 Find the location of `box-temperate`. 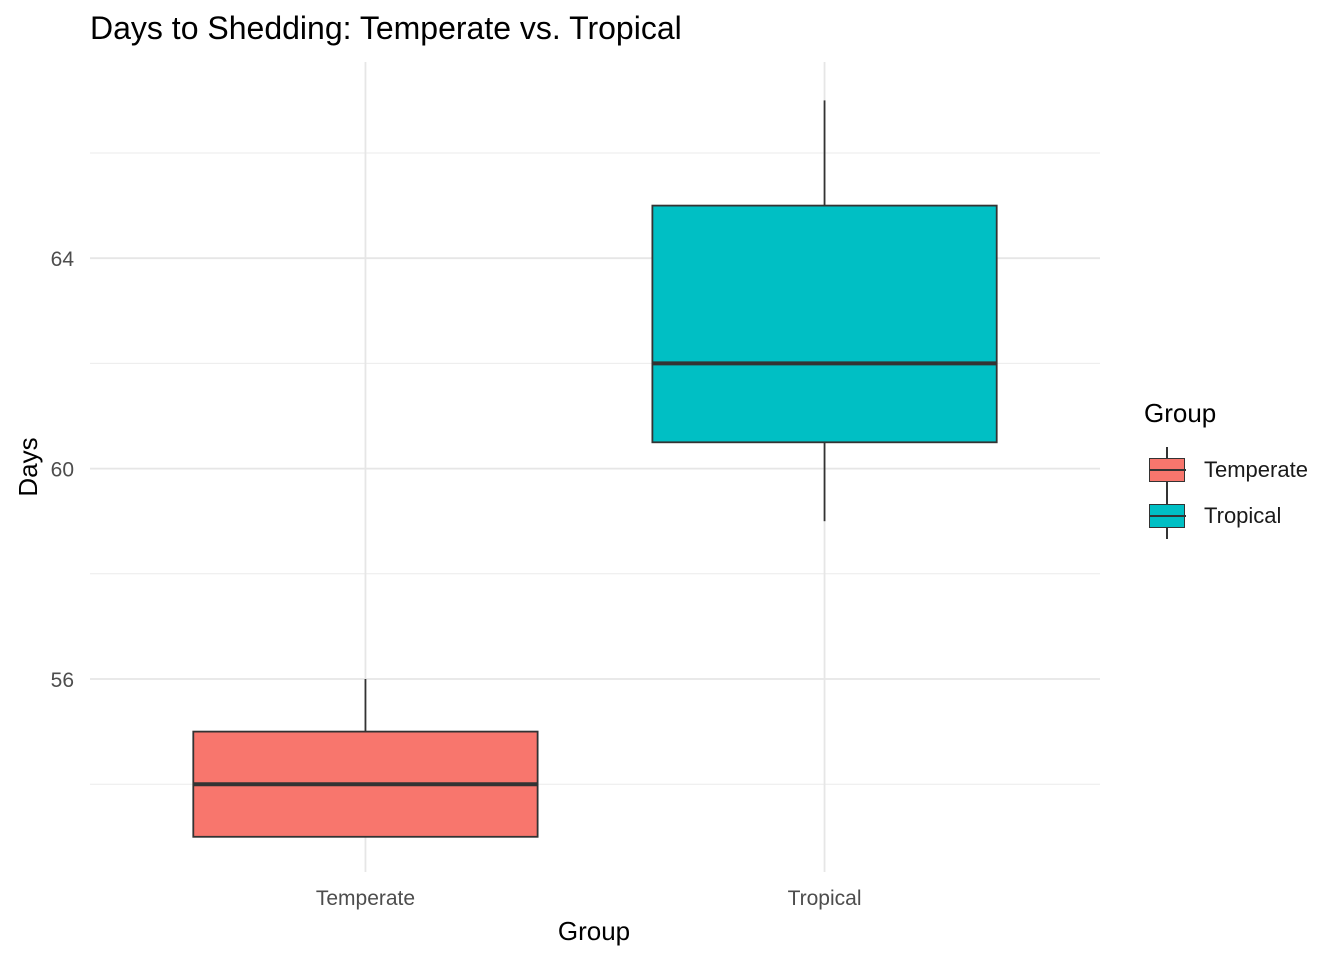

box-temperate is located at coordinates (365, 758).